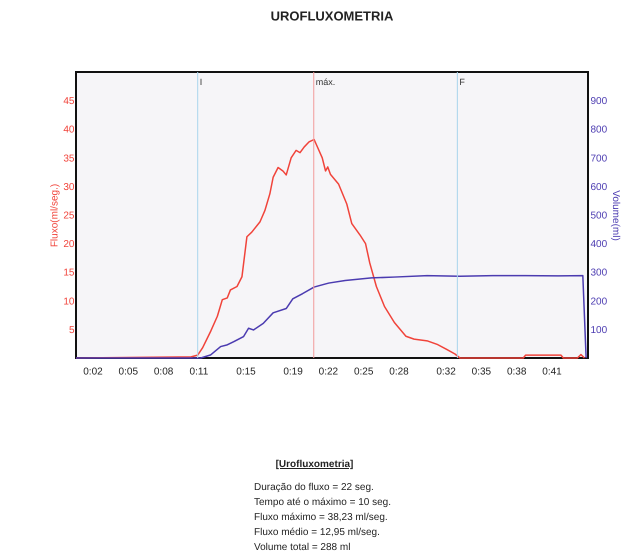 The image size is (629, 552). Describe the element at coordinates (164, 372) in the screenshot. I see `x-tick-label: 0:08` at that location.